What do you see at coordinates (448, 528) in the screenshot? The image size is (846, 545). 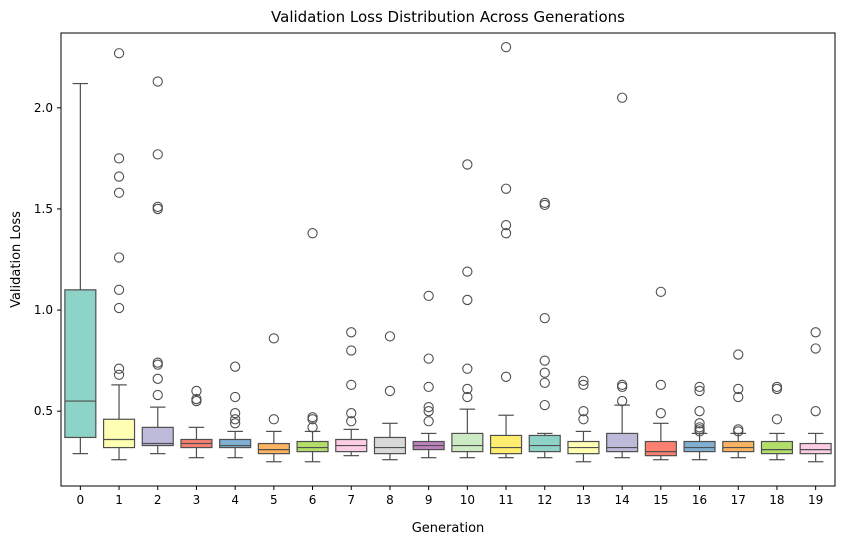 I see `x-axis-label: Generation` at bounding box center [448, 528].